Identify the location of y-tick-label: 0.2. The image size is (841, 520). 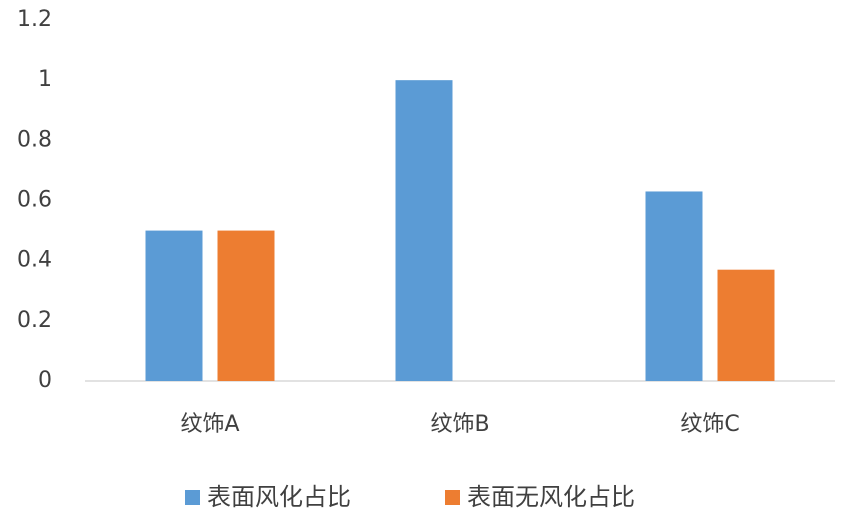
(34, 320).